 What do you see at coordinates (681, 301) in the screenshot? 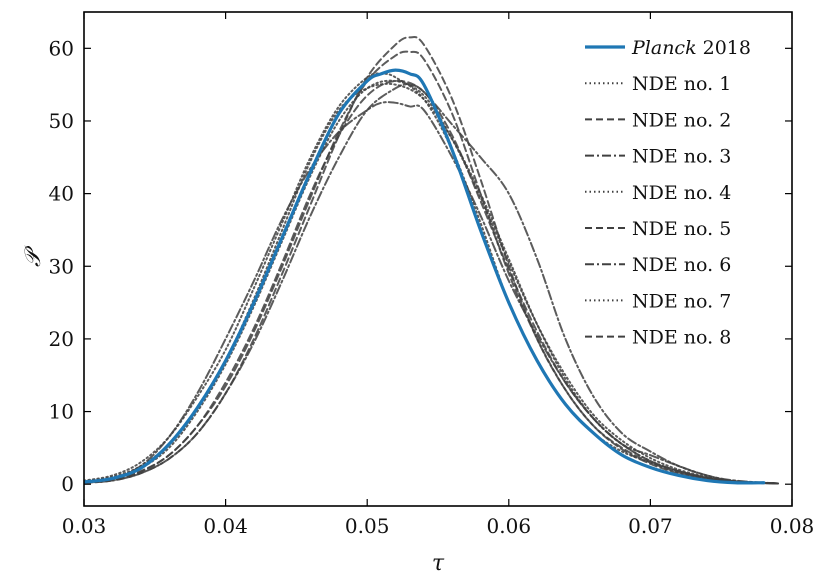
I see `legend-label: NDE no. 7` at bounding box center [681, 301].